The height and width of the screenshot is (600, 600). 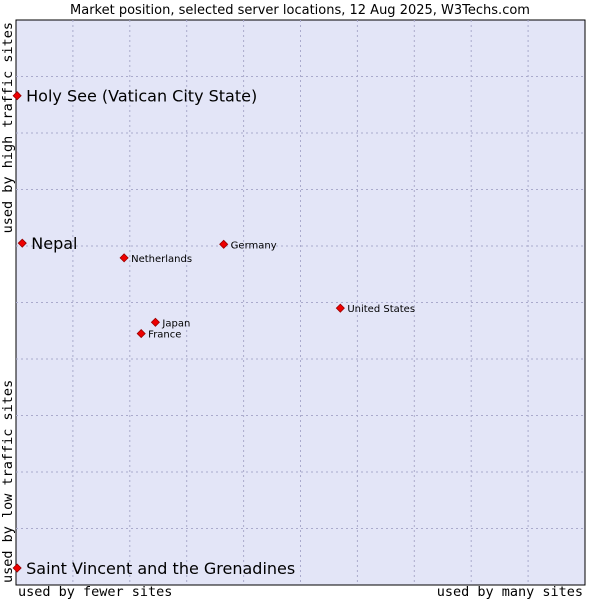 What do you see at coordinates (95, 592) in the screenshot?
I see `x-axis-low-label: used by fewer sites` at bounding box center [95, 592].